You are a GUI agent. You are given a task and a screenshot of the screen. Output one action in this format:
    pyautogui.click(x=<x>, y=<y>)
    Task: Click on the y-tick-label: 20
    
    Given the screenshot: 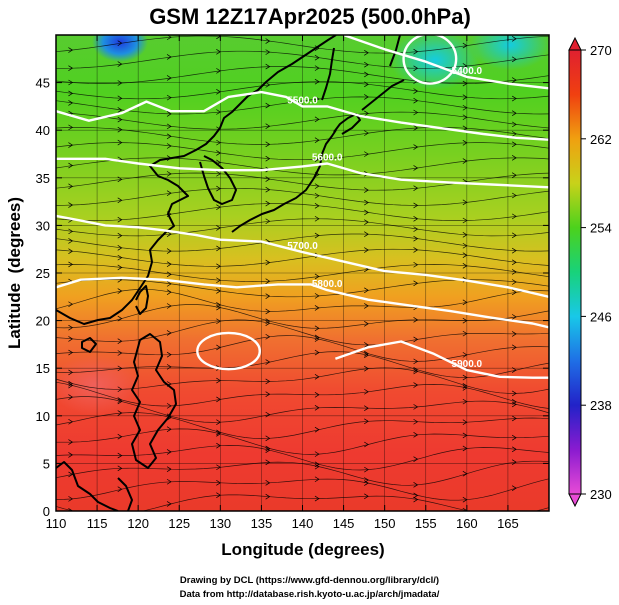 What is the action you would take?
    pyautogui.click(x=43, y=321)
    